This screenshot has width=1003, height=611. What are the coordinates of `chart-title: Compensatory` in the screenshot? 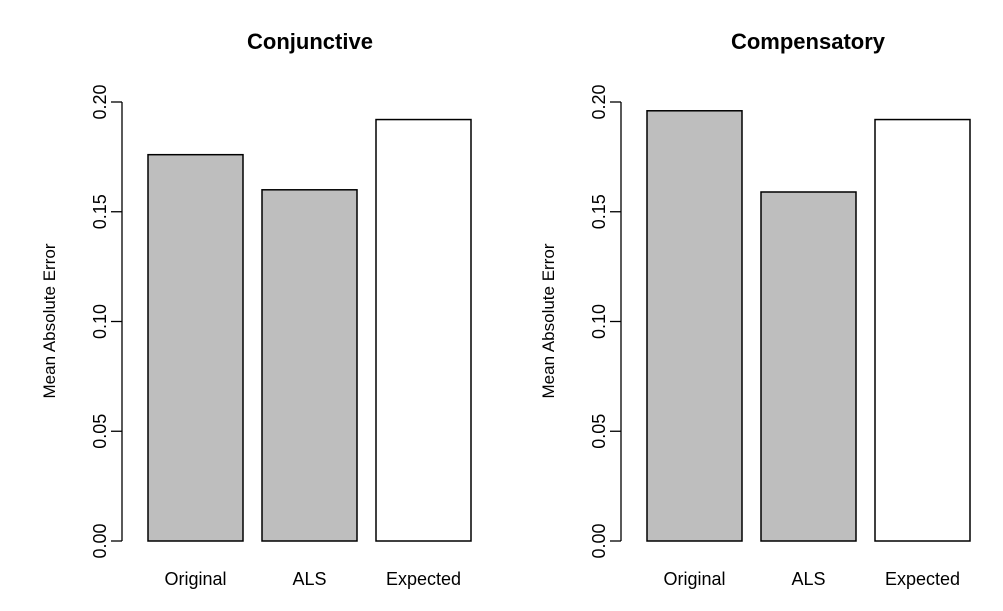 It's located at (808, 41).